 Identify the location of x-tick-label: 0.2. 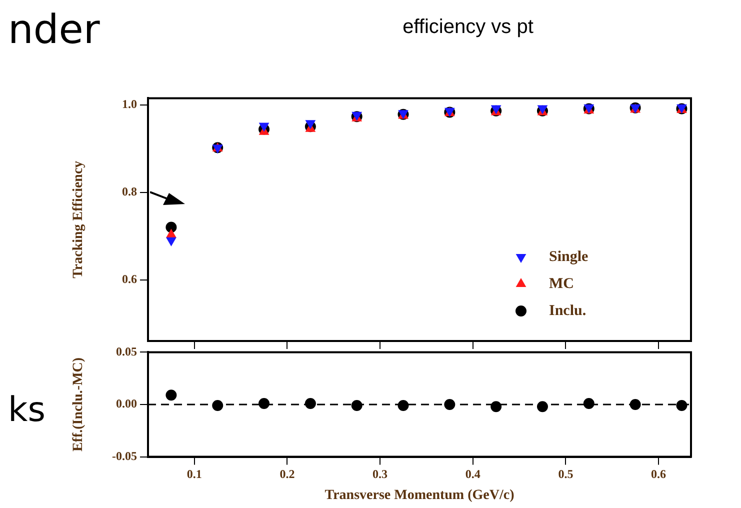
(287, 474).